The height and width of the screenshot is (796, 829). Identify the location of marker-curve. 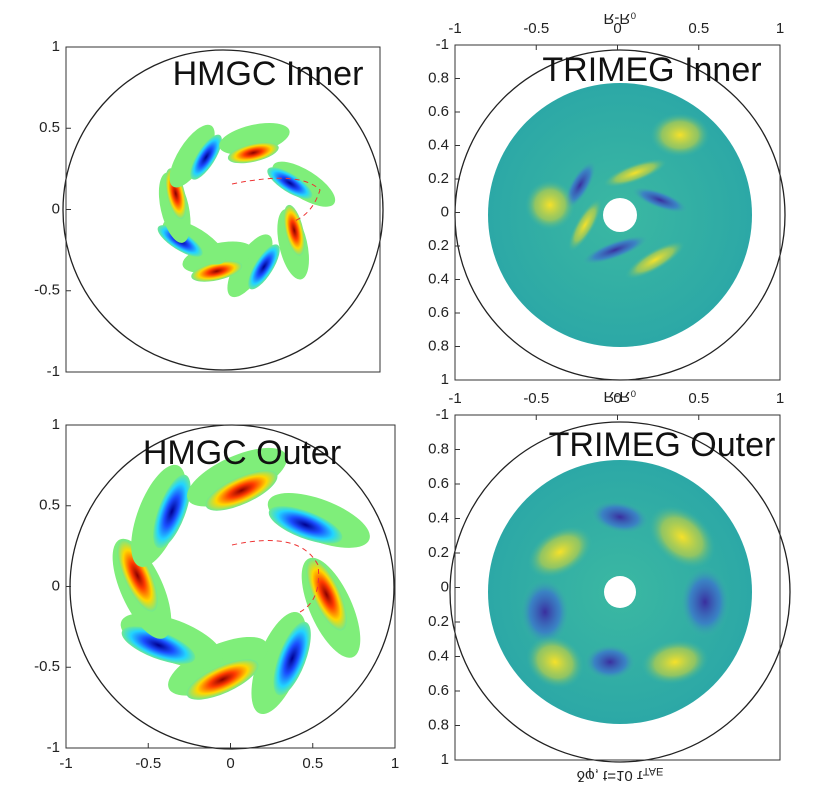
(275, 576).